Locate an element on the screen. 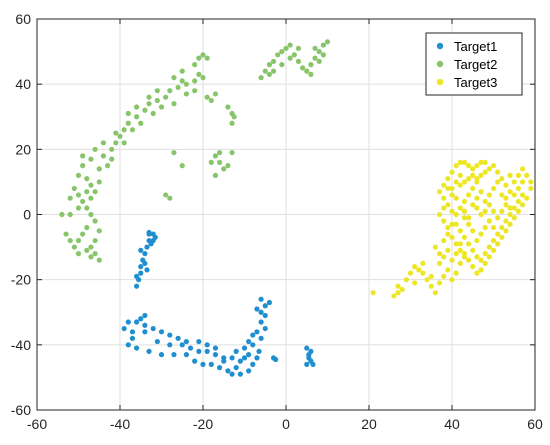 Image resolution: width=550 pixels, height=445 pixels. legend: Target1 Target2 Target3 is located at coordinates (474, 64).